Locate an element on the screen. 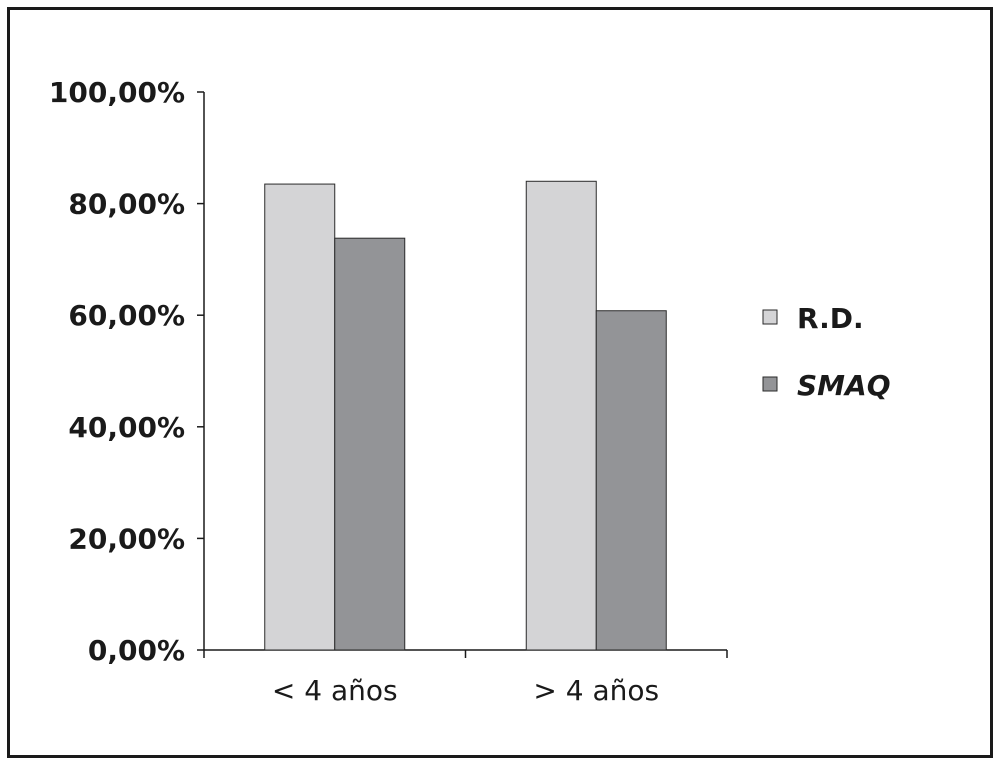 Image resolution: width=1000 pixels, height=765 pixels. legend: R.D. SMAQ is located at coordinates (826, 352).